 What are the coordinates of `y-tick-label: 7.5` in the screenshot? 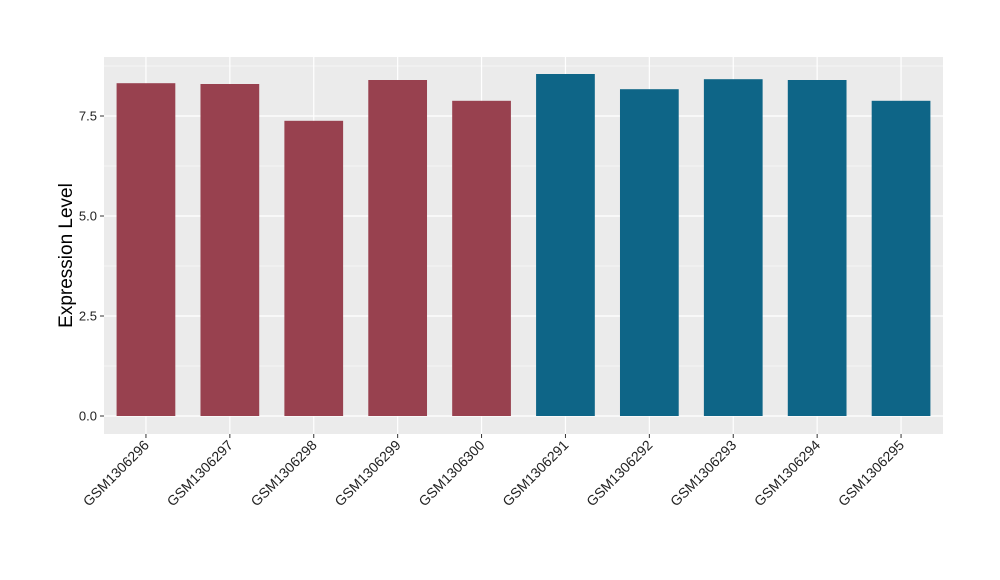 It's located at (88, 116).